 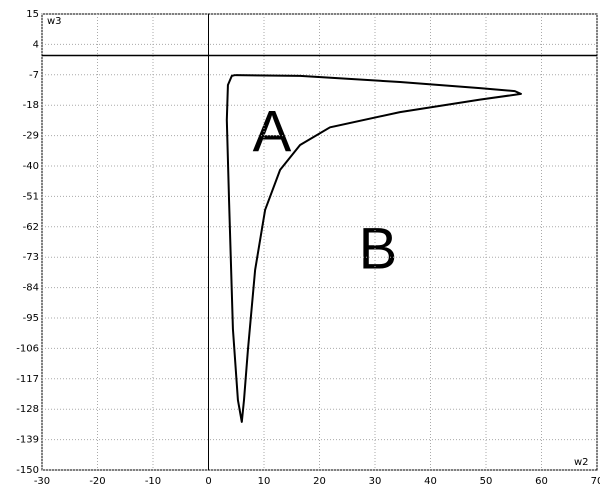 What do you see at coordinates (27, 409) in the screenshot?
I see `y-tick-label: -128` at bounding box center [27, 409].